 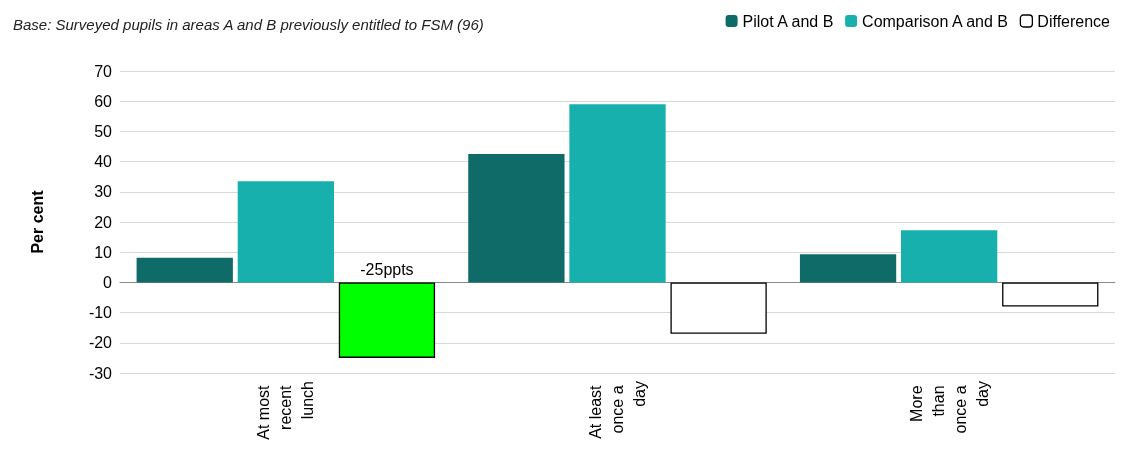 What do you see at coordinates (100, 343) in the screenshot?
I see `y-tick-label: -20` at bounding box center [100, 343].